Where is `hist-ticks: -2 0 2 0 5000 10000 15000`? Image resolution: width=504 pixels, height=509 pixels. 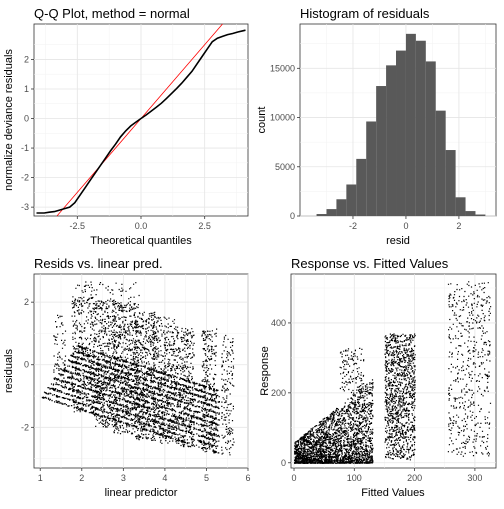
hist-ticks: -2 0 2 0 5000 10000 15000 is located at coordinates (365, 147).